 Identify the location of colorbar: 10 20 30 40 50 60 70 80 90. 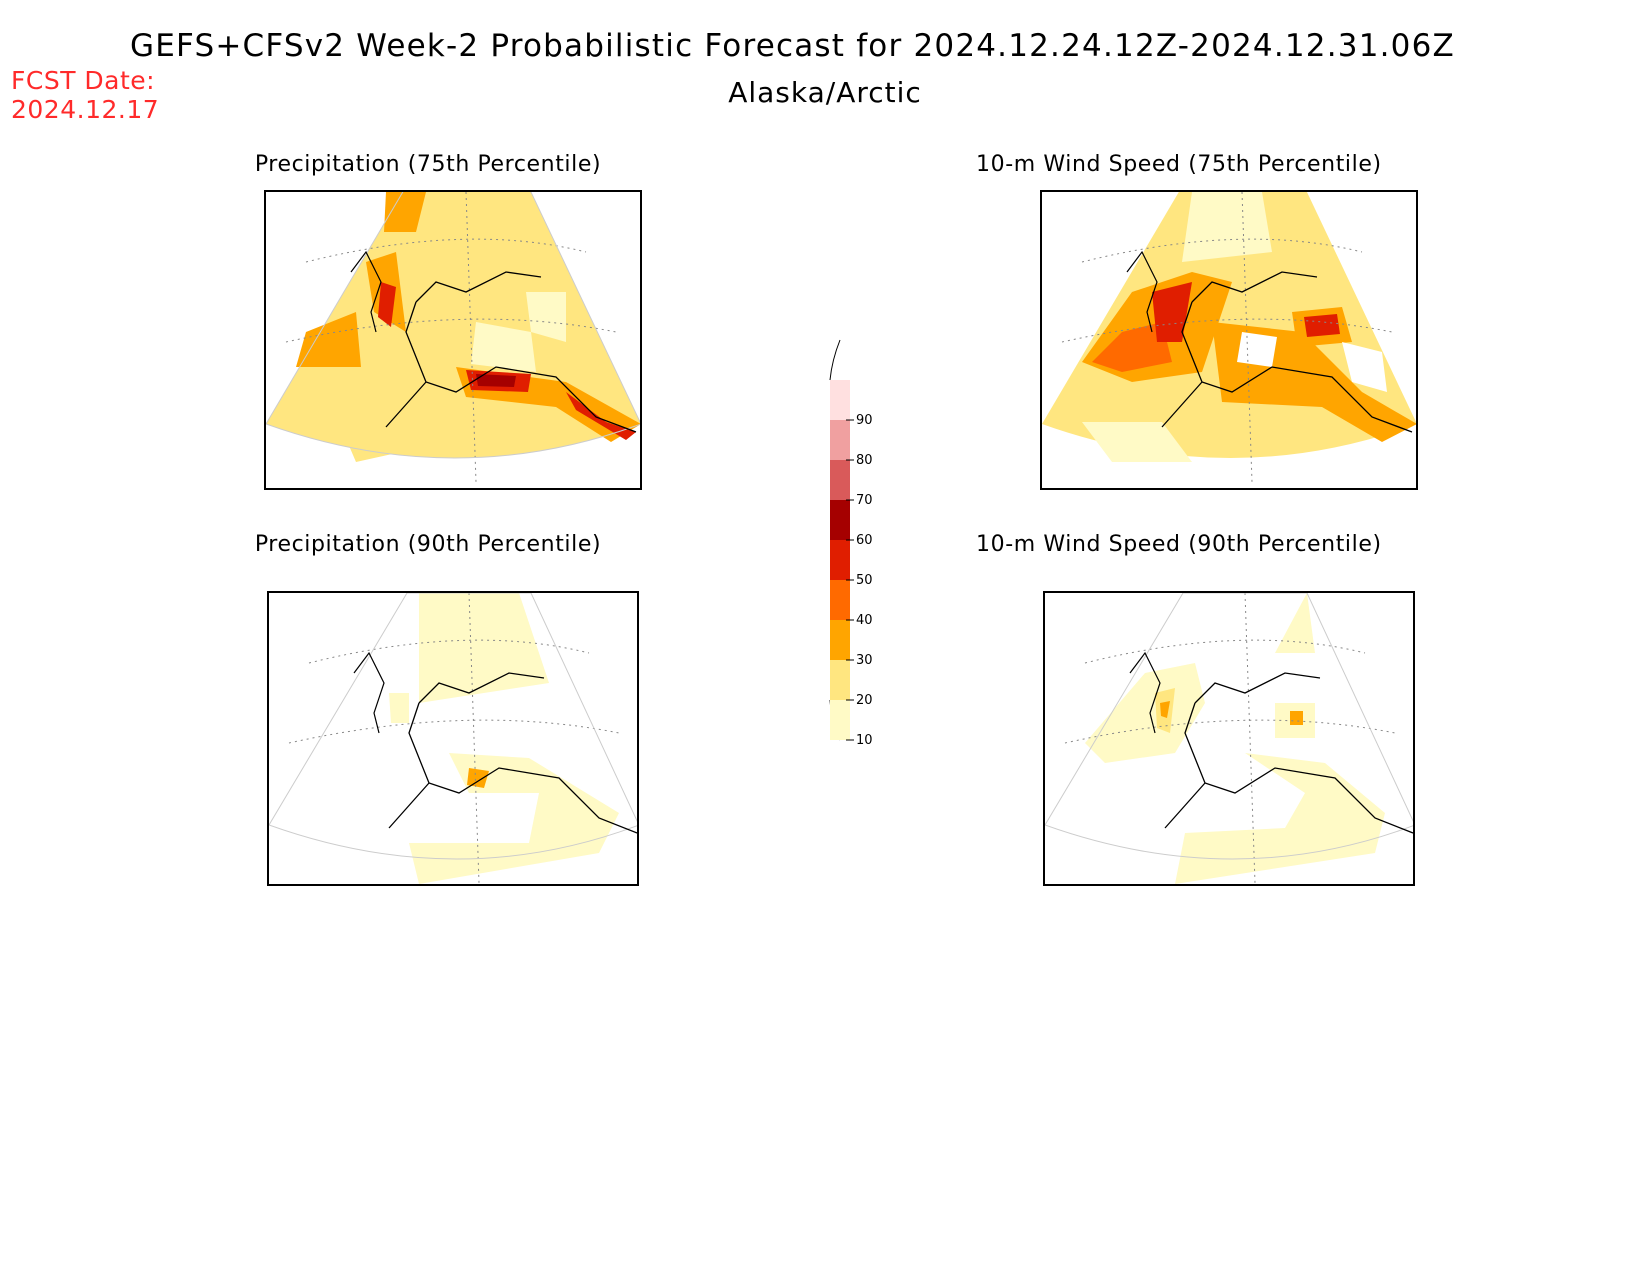
(851, 543).